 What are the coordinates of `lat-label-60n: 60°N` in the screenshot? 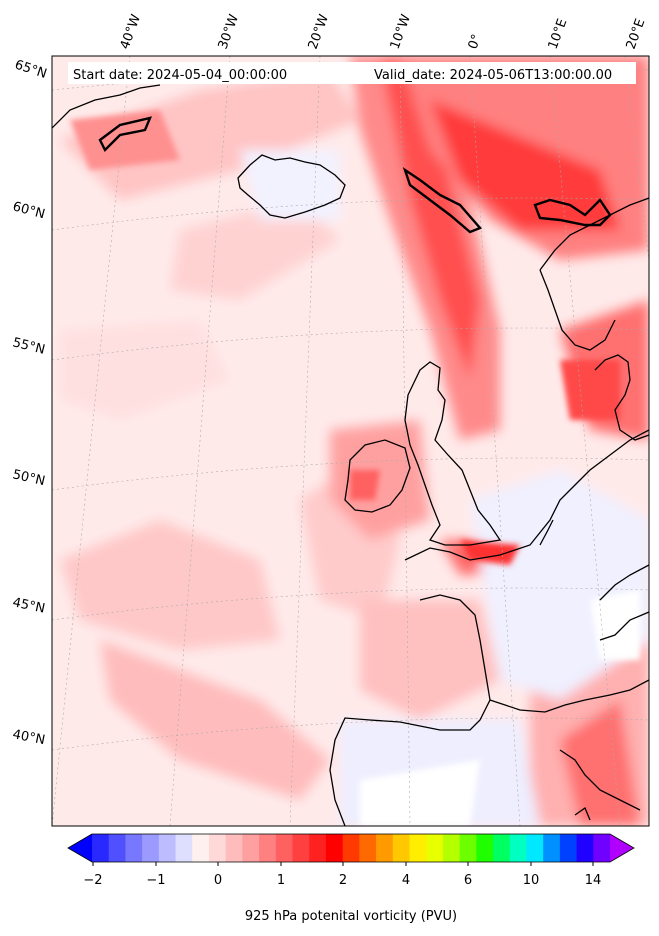 It's located at (29, 210).